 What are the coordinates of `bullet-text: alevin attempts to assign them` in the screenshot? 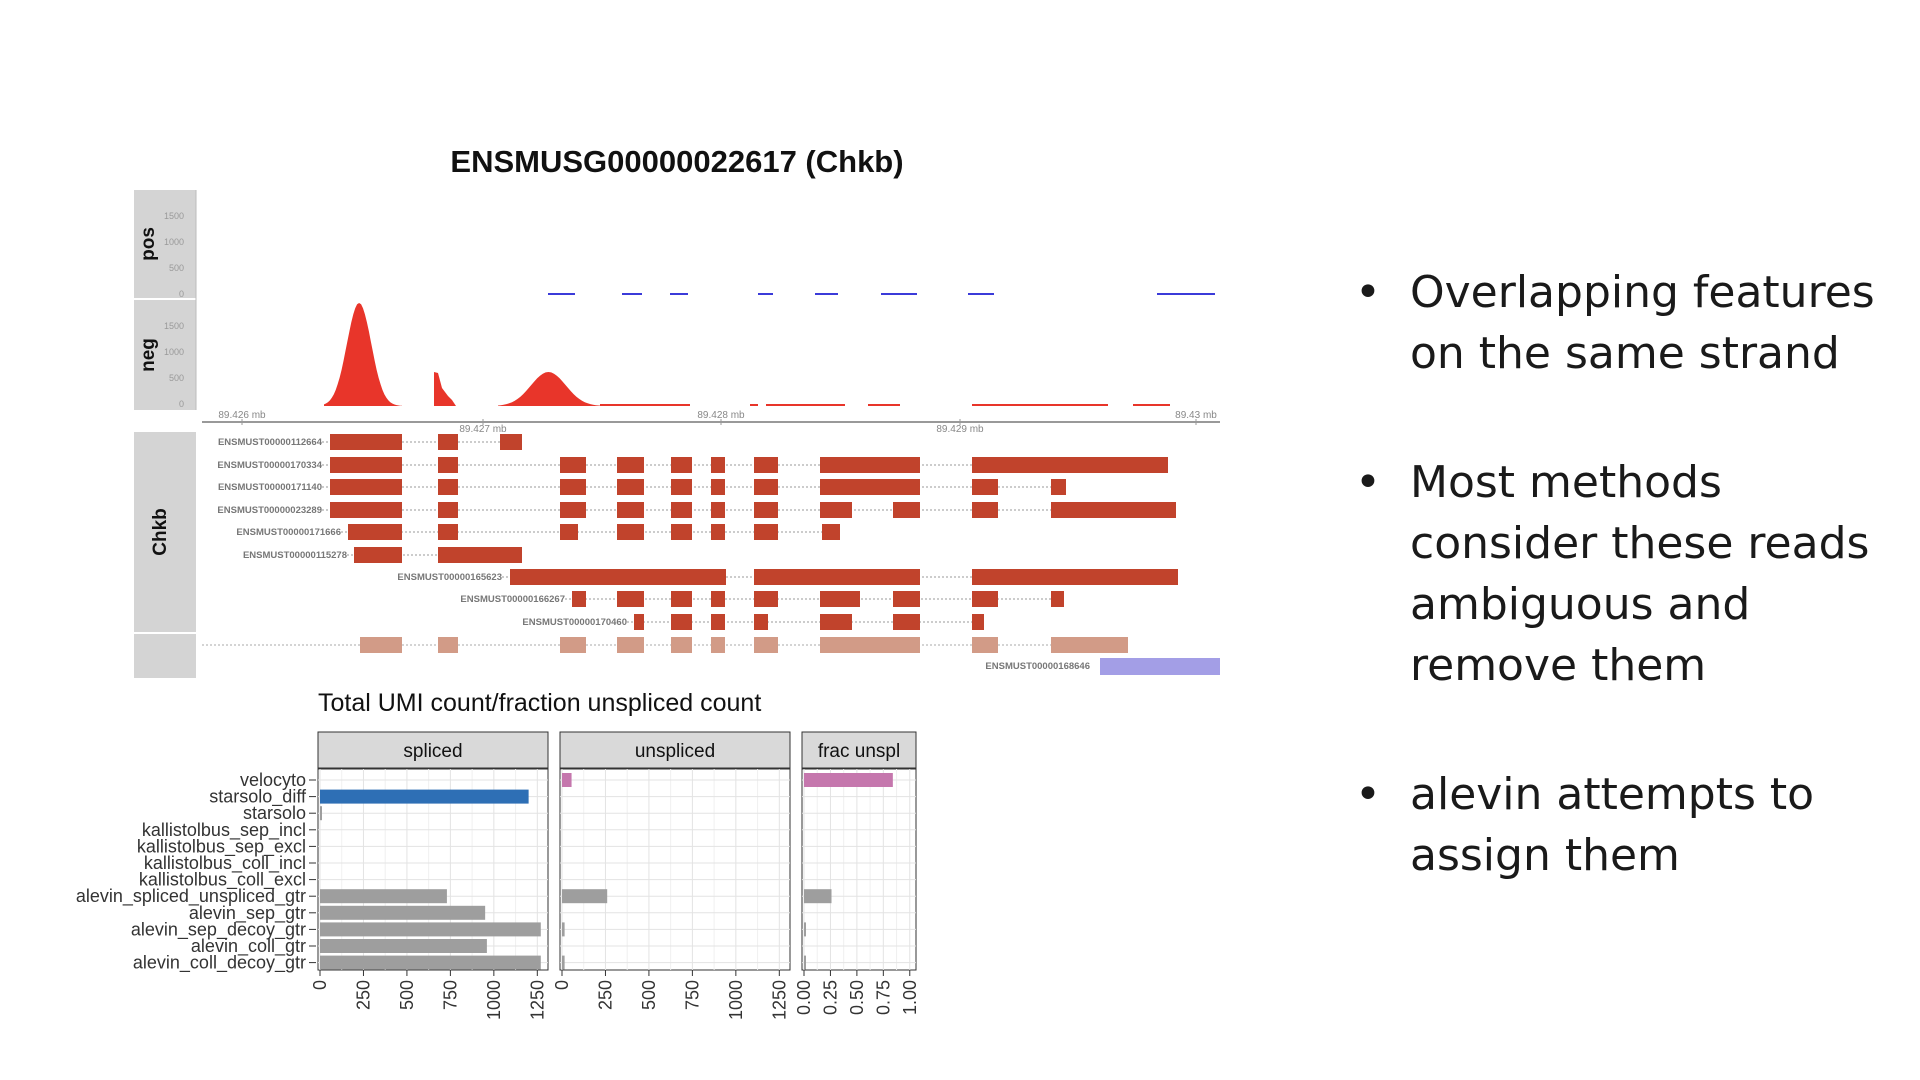 It's located at (1612, 825).